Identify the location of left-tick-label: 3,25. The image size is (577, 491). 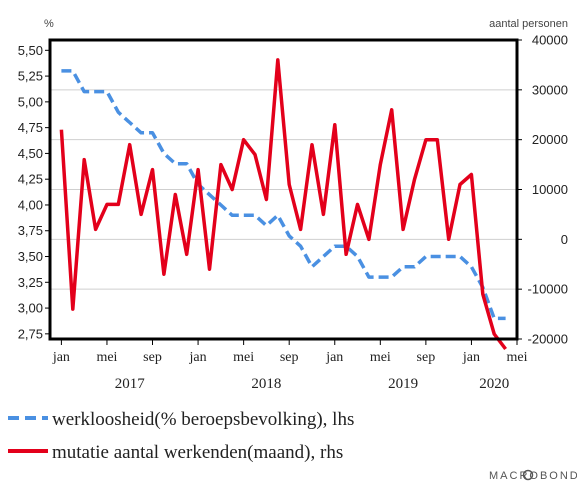
(30, 282).